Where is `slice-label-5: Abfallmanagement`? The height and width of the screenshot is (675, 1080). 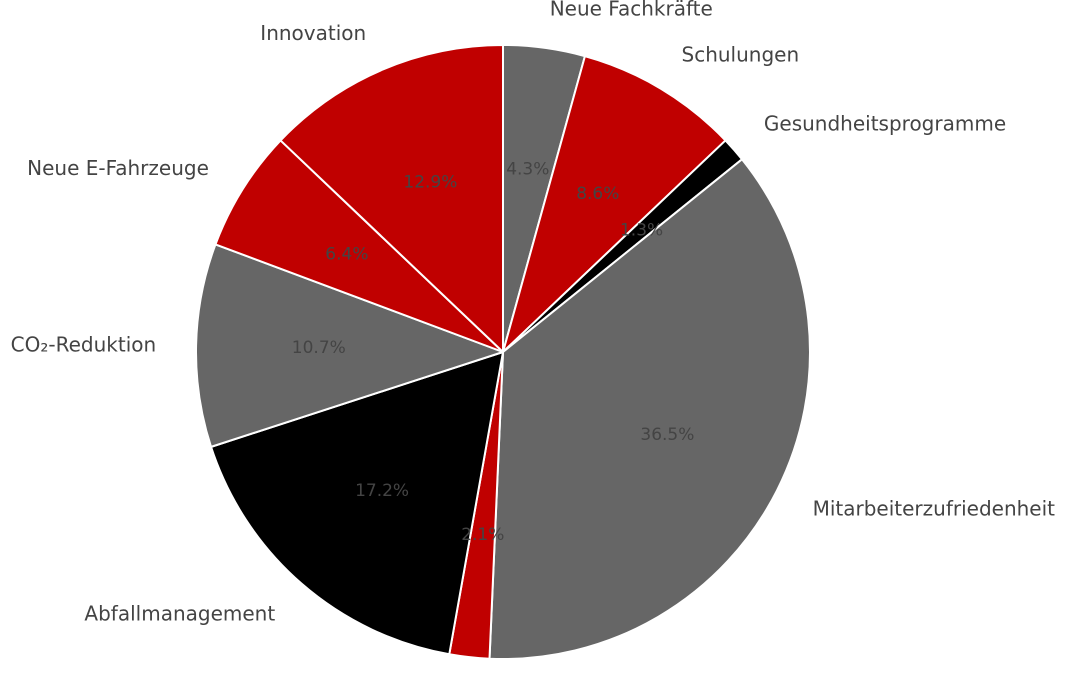 slice-label-5: Abfallmanagement is located at coordinates (179, 614).